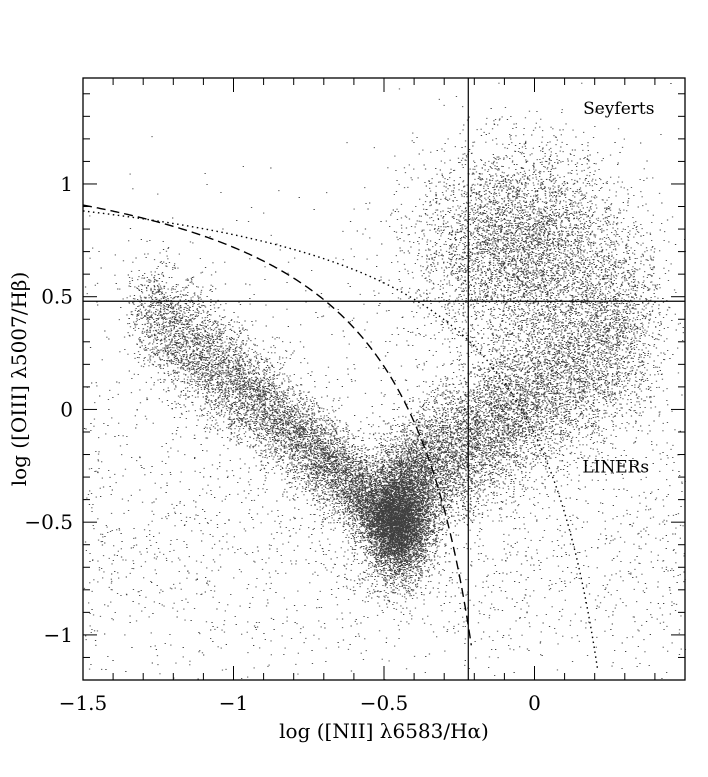 The width and height of the screenshot is (708, 777). What do you see at coordinates (618, 109) in the screenshot?
I see `seyferts-label: Seyferts` at bounding box center [618, 109].